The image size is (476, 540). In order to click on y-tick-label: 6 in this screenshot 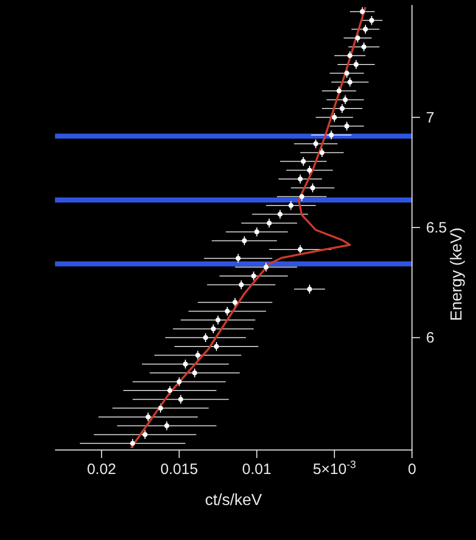, I will do `click(430, 338)`.